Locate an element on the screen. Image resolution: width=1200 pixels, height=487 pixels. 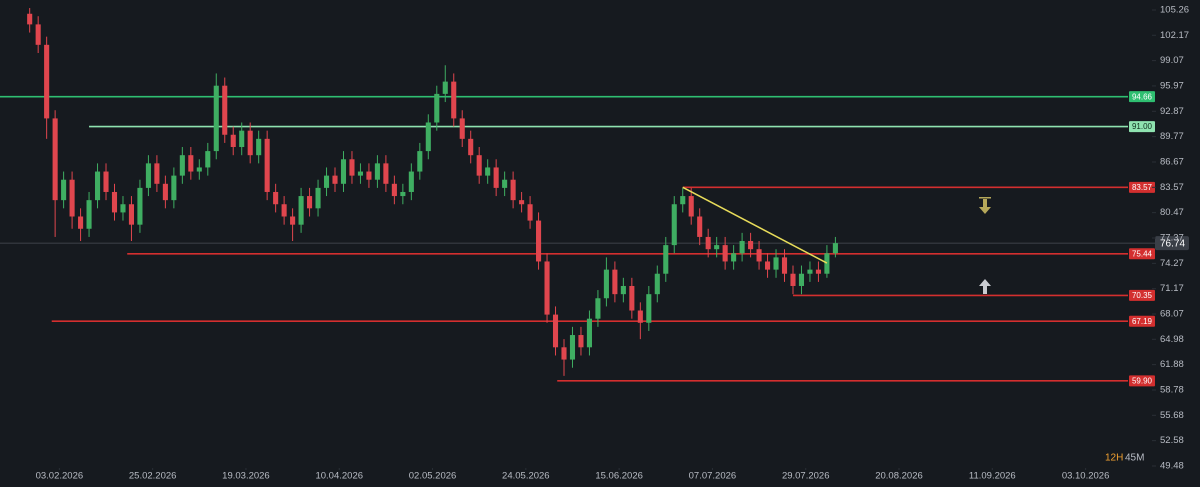
level-label: 59.90 is located at coordinates (1142, 380).